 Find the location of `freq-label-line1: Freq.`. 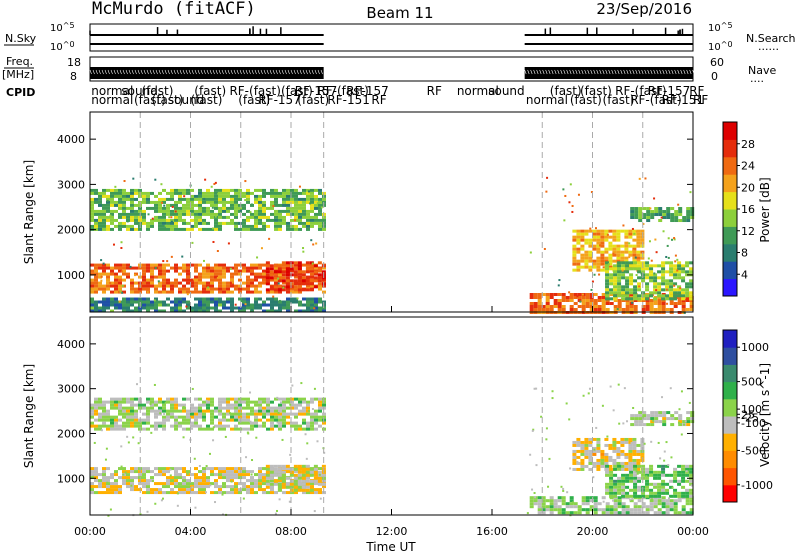

freq-label-line1: Freq. is located at coordinates (19, 61).